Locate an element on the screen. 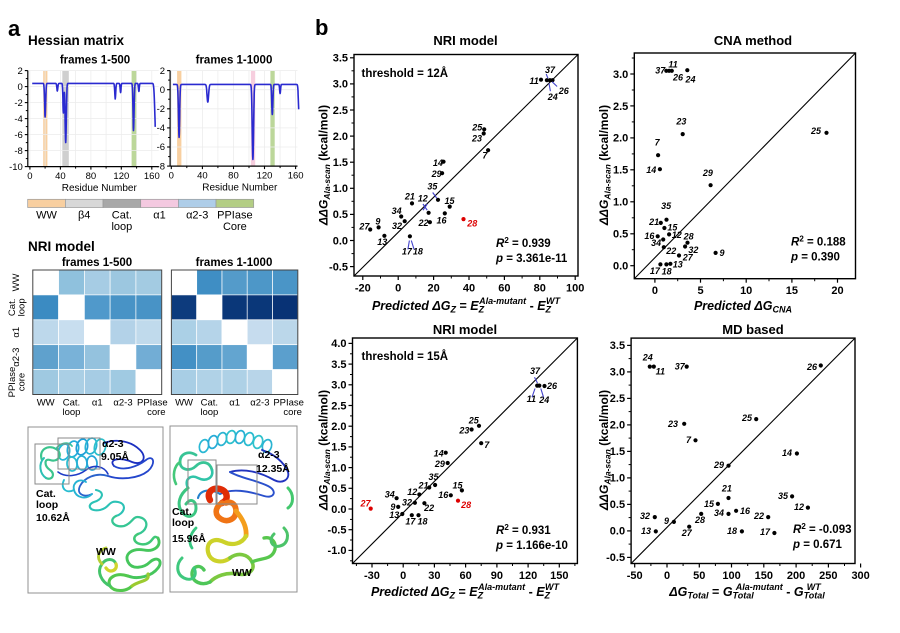 The width and height of the screenshot is (900, 633). svg-text: 3.5 is located at coordinates (617, 346).